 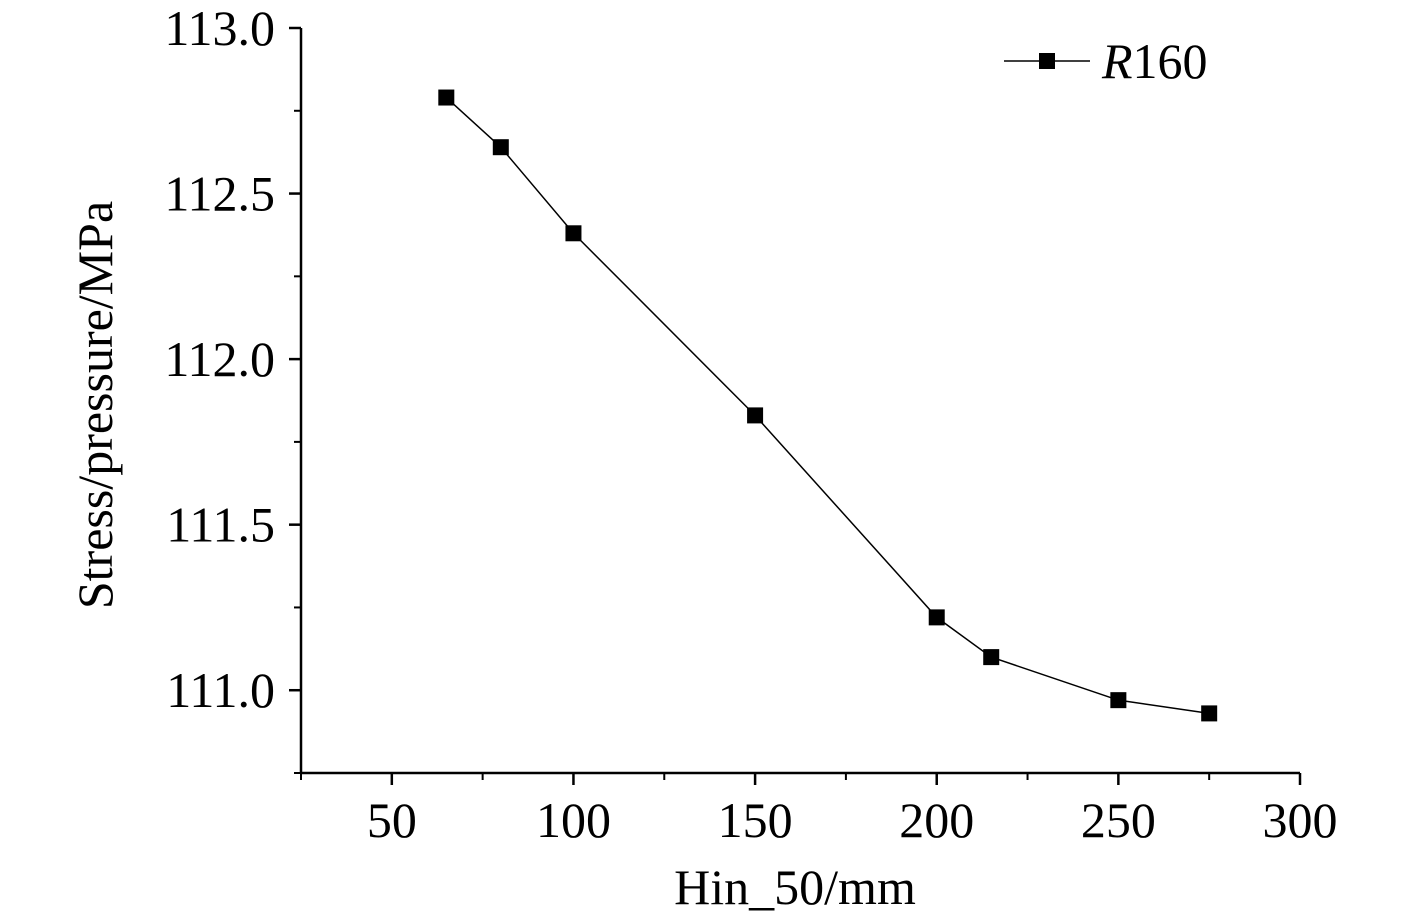 What do you see at coordinates (219, 28) in the screenshot?
I see `y-tick-label: 113.0` at bounding box center [219, 28].